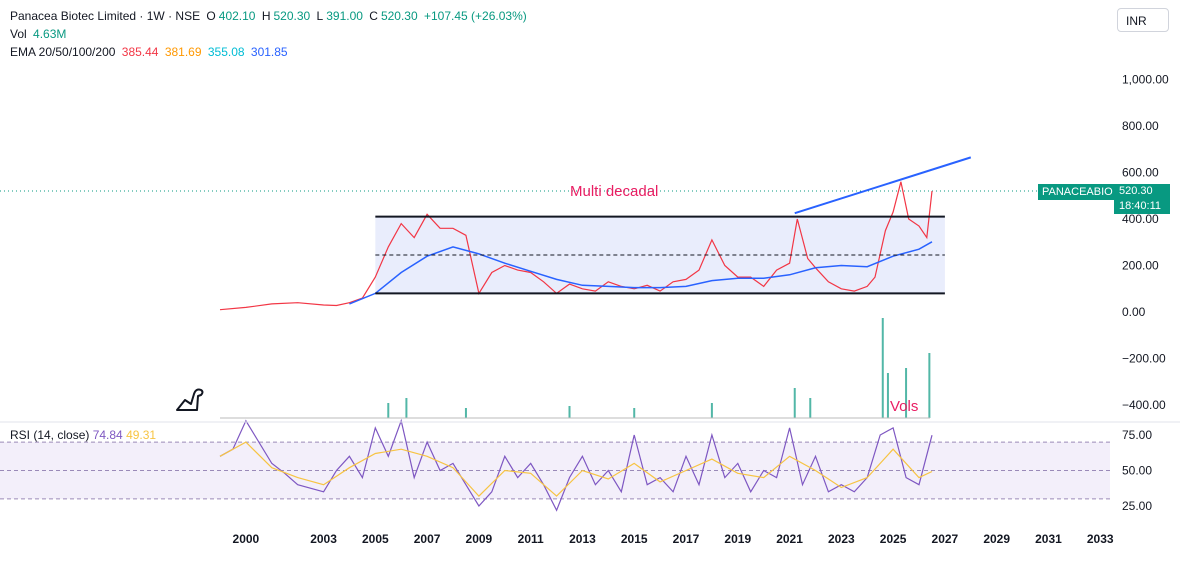 This screenshot has width=1180, height=565. I want to click on time-axis-tick: 2011, so click(531, 539).